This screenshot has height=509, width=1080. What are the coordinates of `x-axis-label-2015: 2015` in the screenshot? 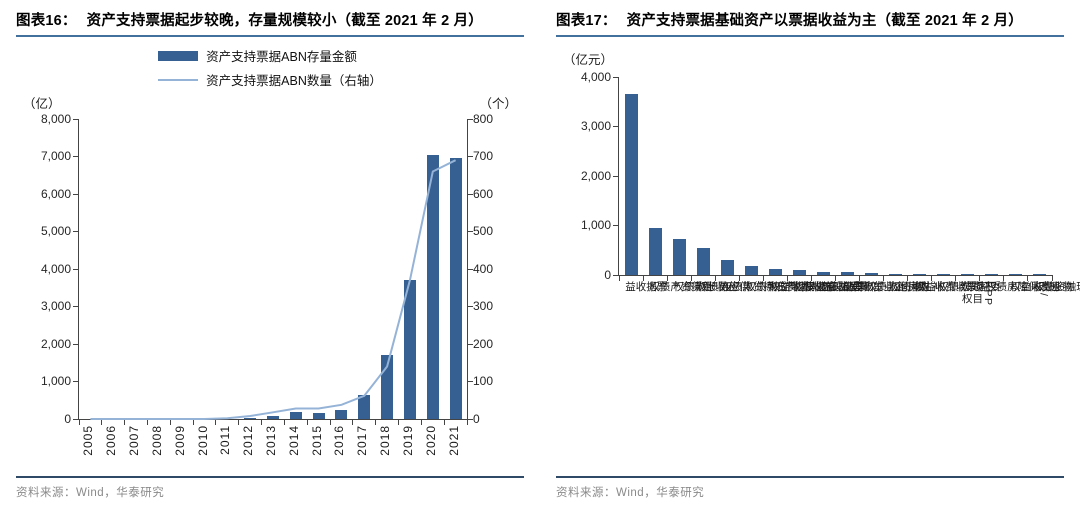 It's located at (316, 440).